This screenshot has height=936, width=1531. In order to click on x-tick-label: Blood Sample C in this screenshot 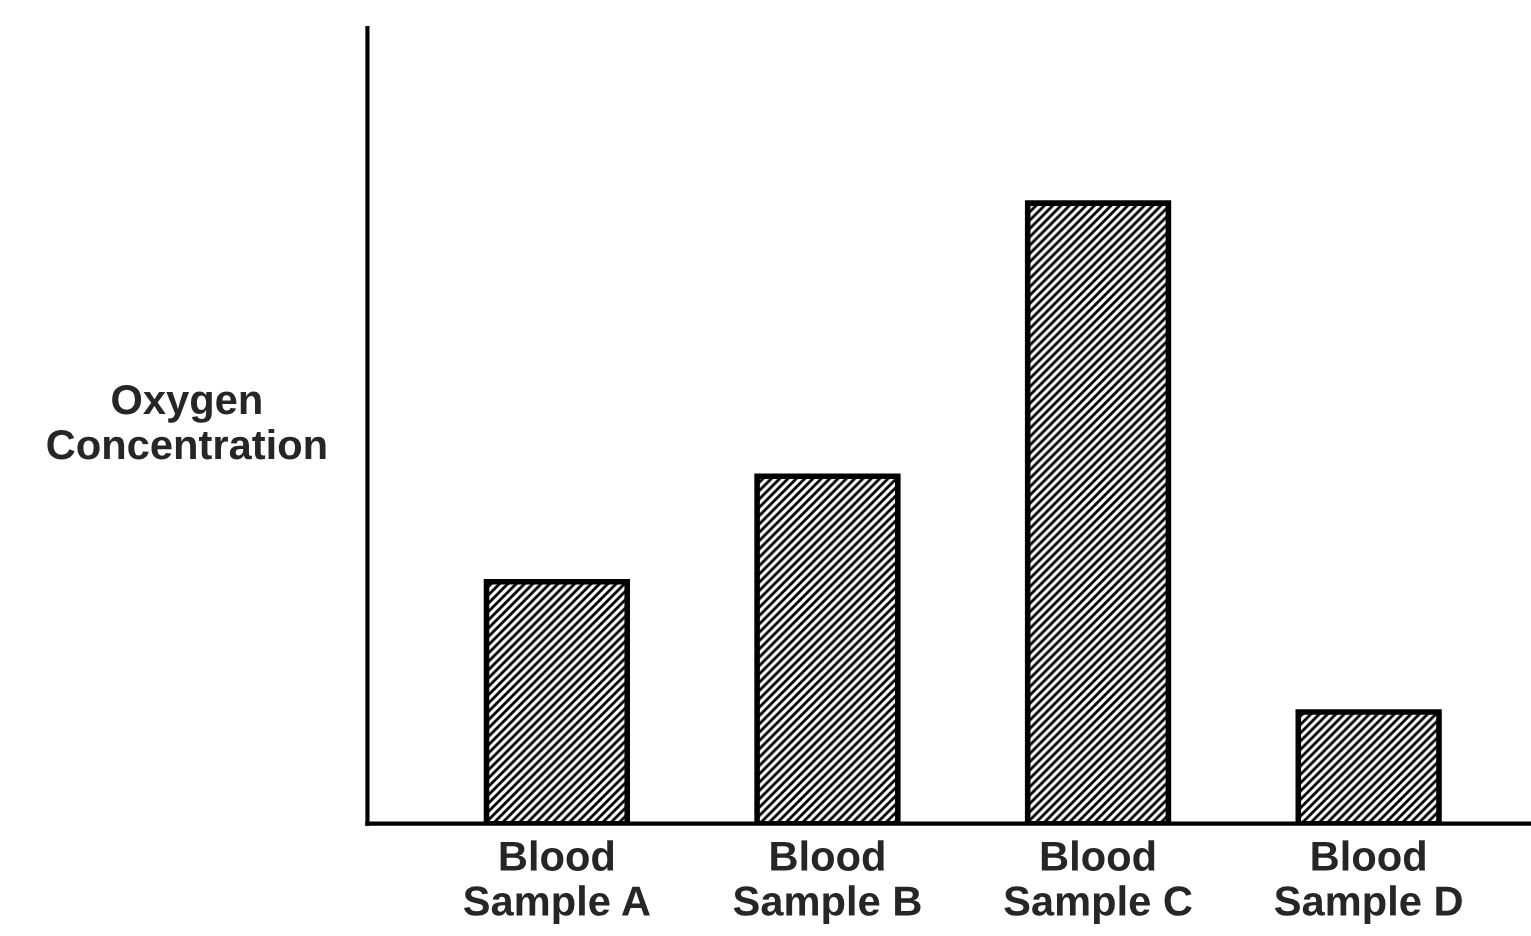, I will do `click(1098, 882)`.